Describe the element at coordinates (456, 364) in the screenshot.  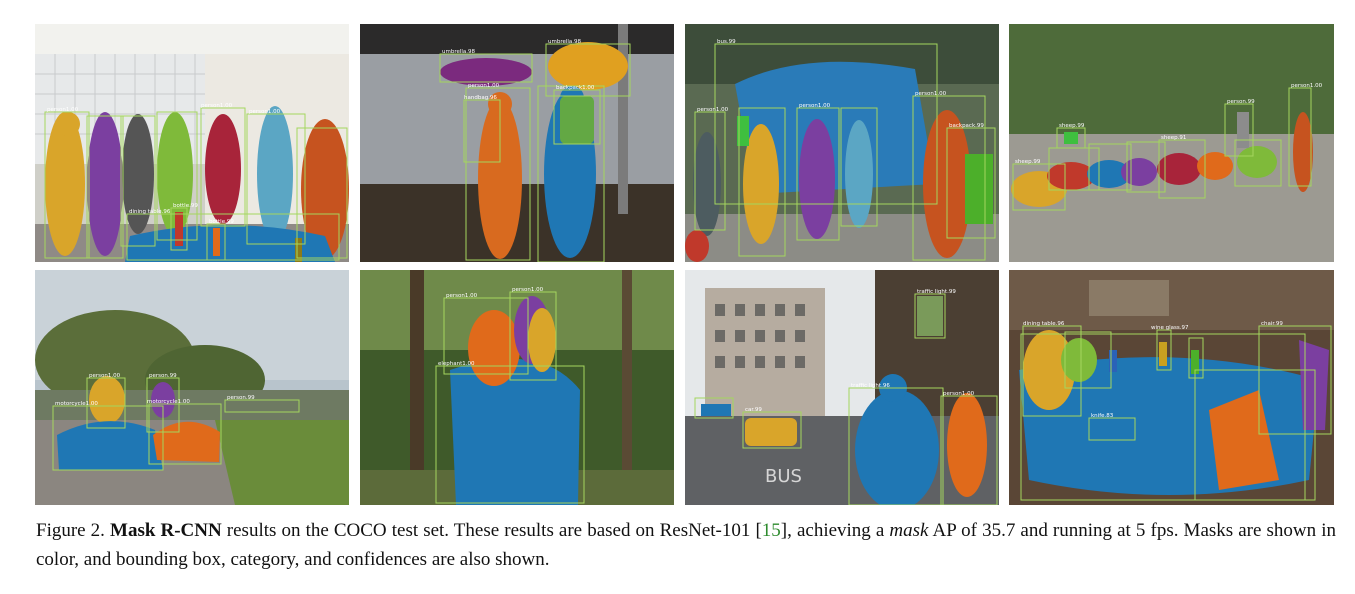
I see `label: elephant1.00` at that location.